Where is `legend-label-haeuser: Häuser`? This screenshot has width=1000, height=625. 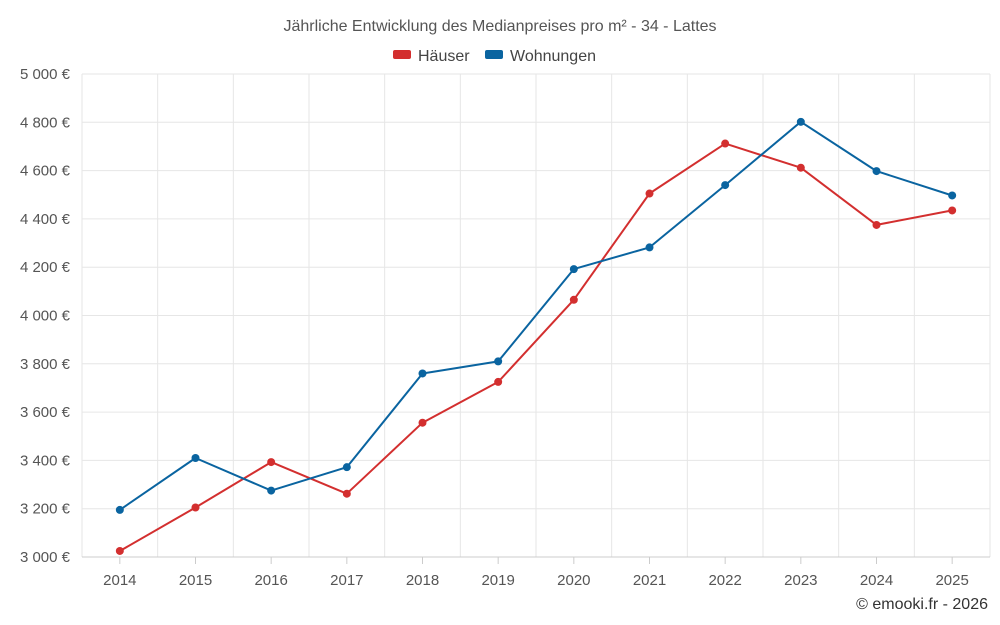
legend-label-haeuser: Häuser is located at coordinates (444, 56).